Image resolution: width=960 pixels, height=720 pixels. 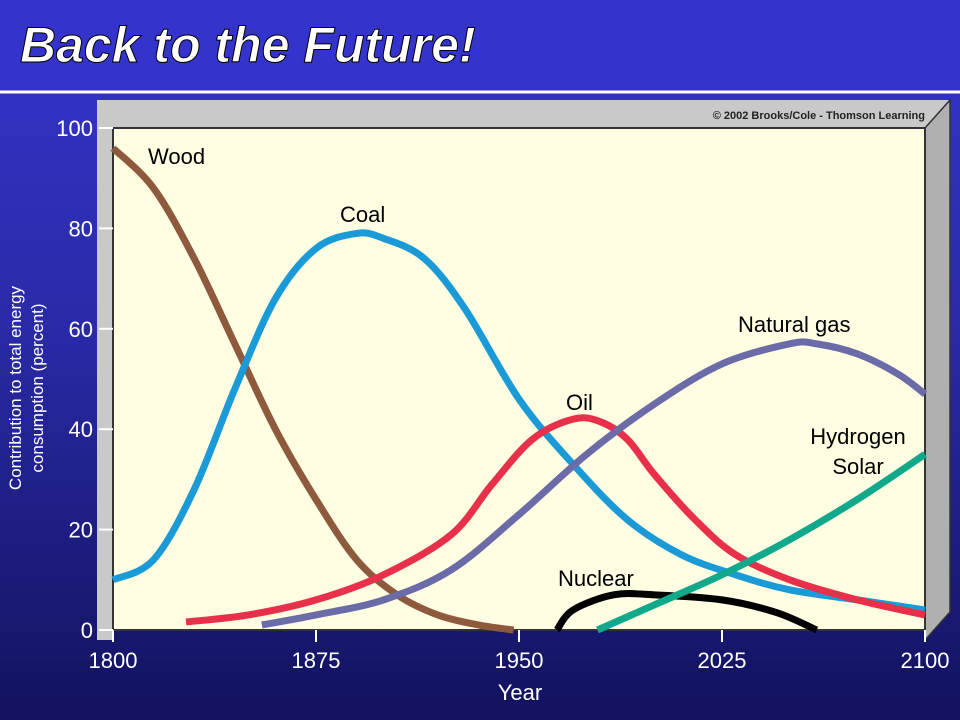 I want to click on chart-title: Back to the Future!, so click(x=248, y=45).